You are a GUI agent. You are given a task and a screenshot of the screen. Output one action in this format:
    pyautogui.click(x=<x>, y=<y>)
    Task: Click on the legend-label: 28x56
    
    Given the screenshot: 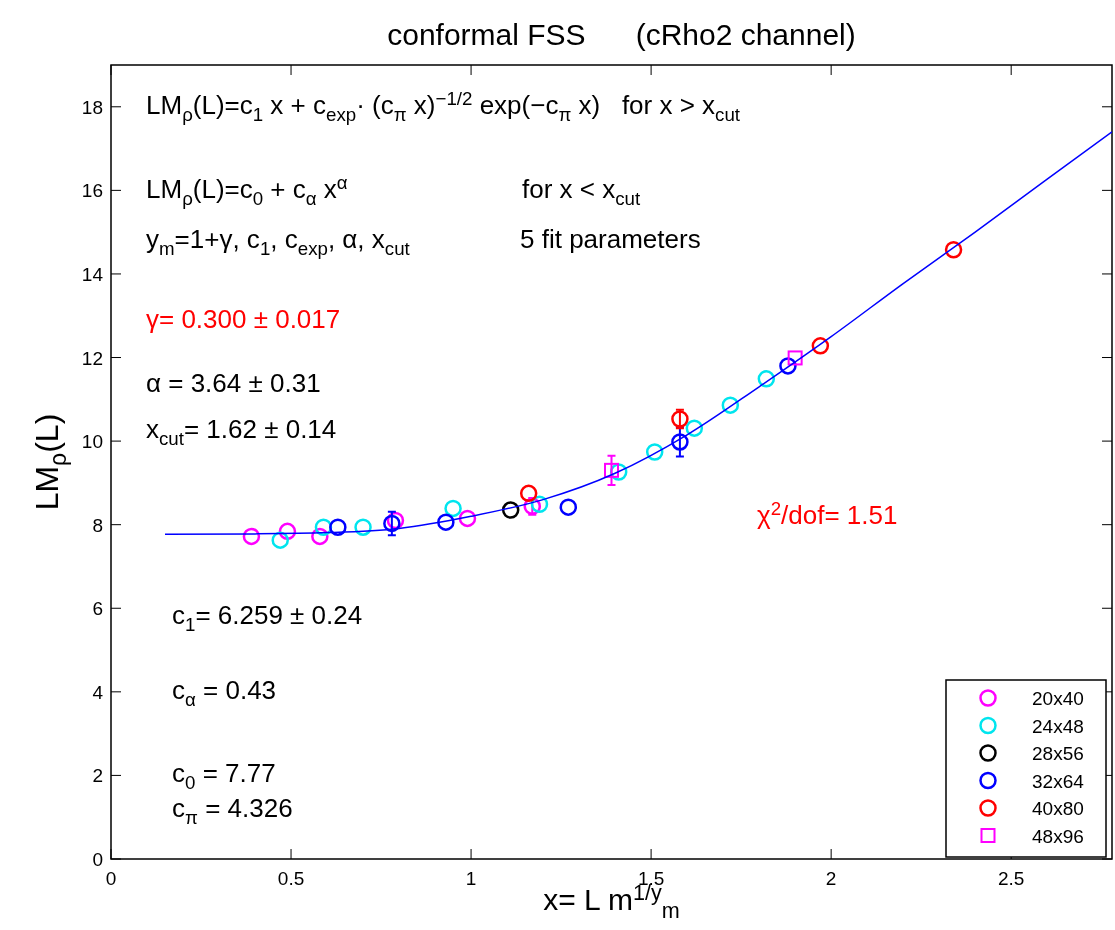 What is the action you would take?
    pyautogui.click(x=1058, y=753)
    